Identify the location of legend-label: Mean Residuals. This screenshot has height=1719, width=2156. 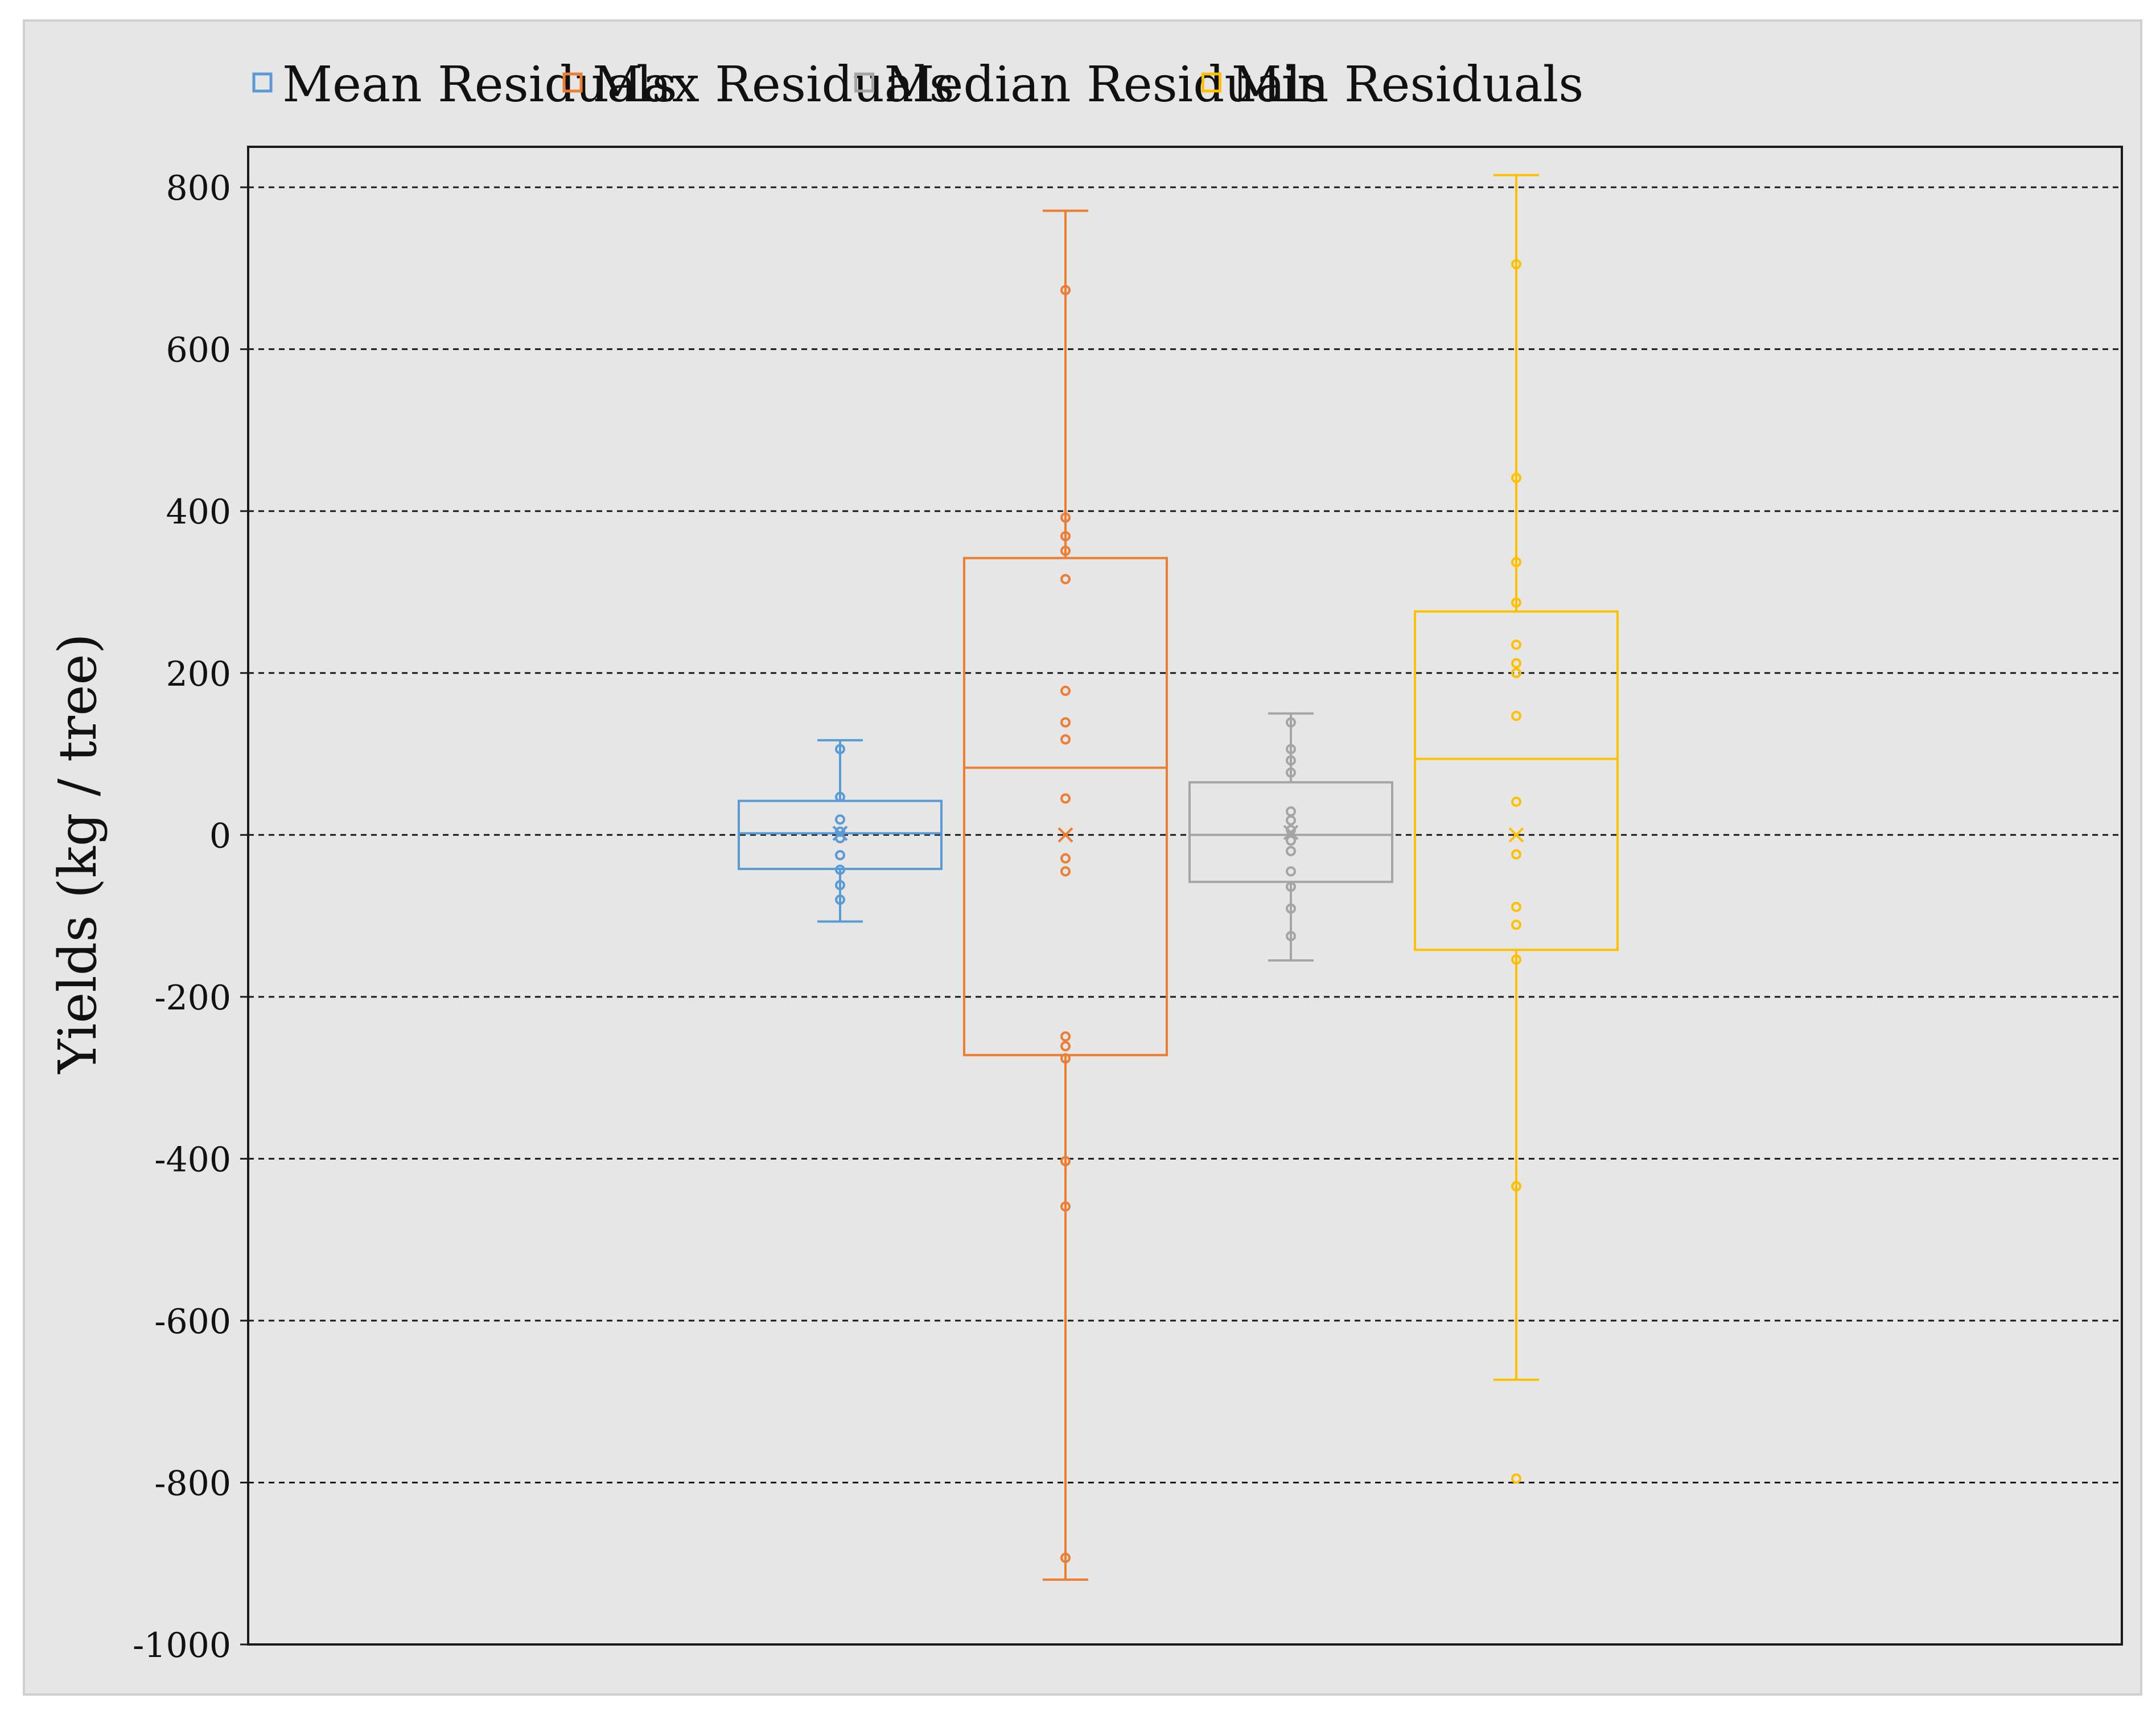
(479, 84).